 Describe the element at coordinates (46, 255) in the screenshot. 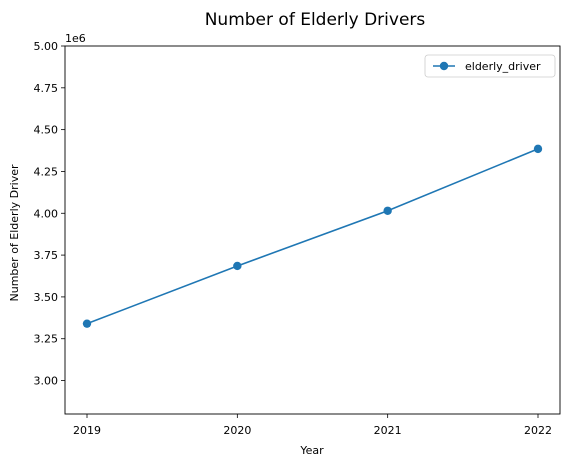

I see `y-tick-label: 3.75` at that location.